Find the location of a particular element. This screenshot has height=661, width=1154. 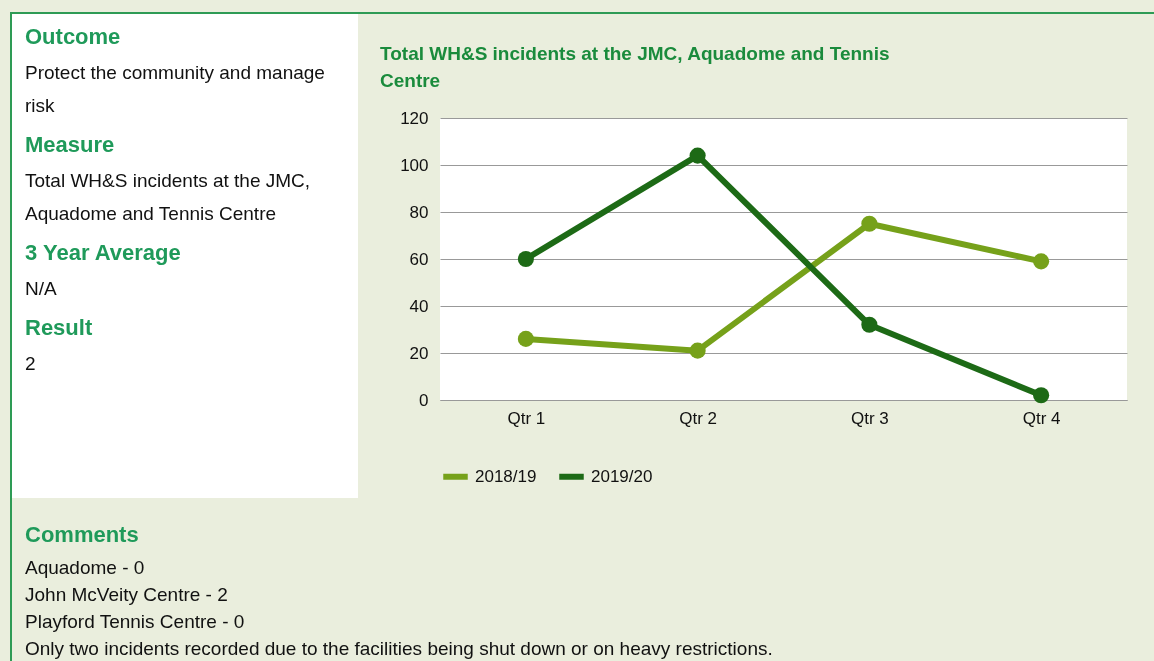

text: Measure is located at coordinates (70, 145).